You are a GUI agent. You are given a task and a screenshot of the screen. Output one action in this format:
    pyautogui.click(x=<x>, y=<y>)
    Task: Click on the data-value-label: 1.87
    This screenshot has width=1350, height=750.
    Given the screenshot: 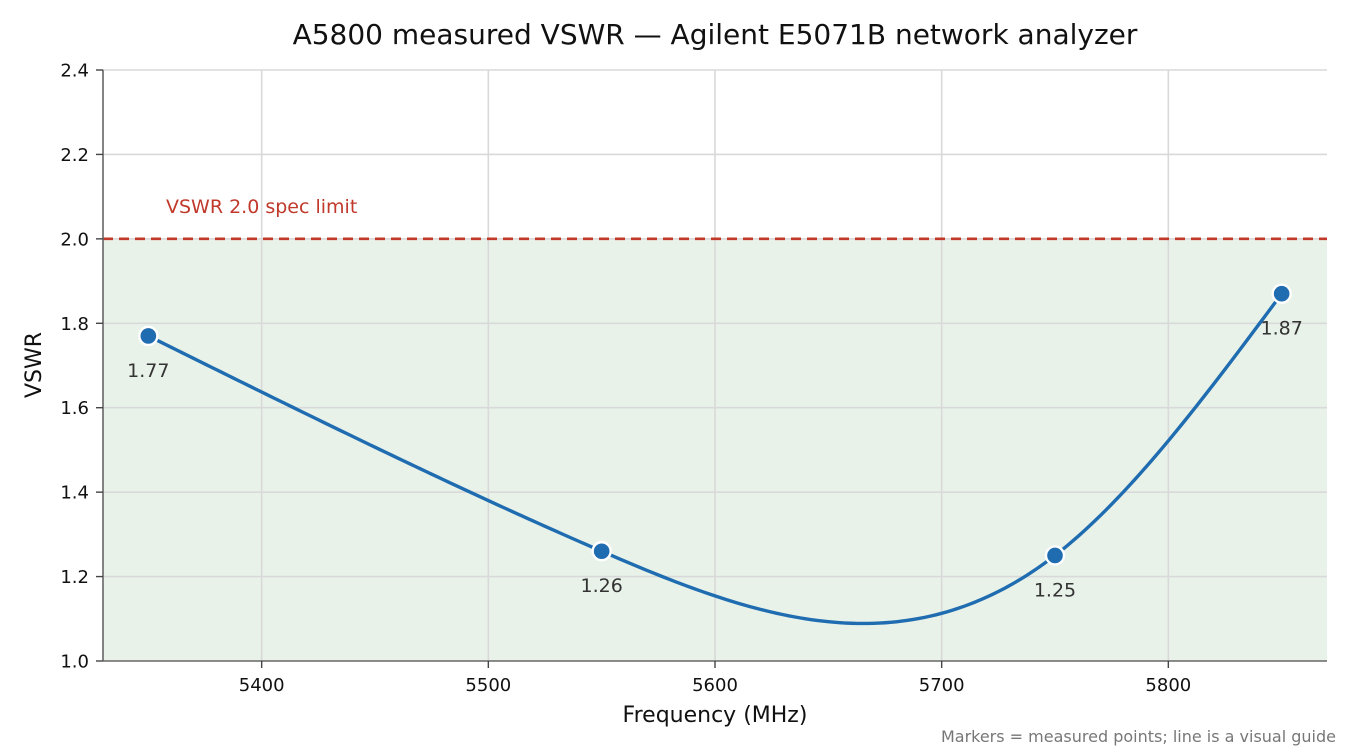 What is the action you would take?
    pyautogui.click(x=1282, y=329)
    